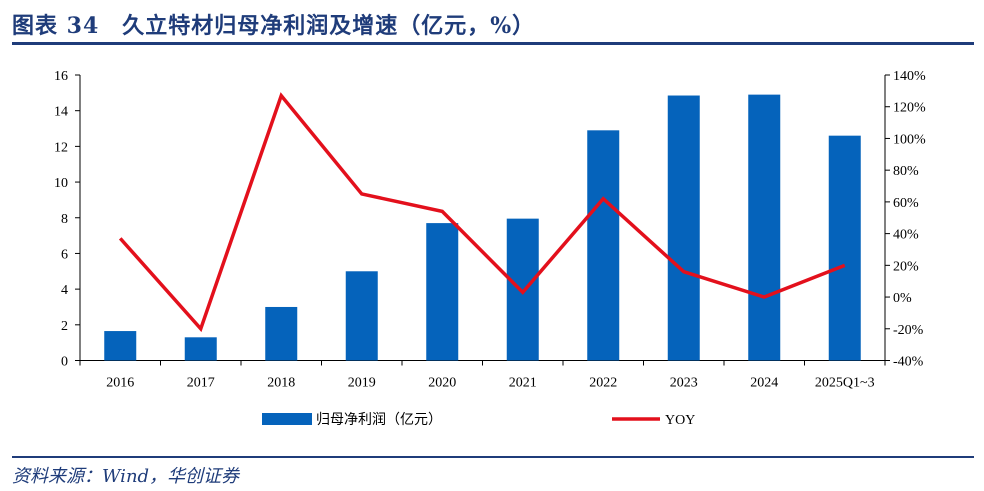 The height and width of the screenshot is (491, 984). What do you see at coordinates (603, 245) in the screenshot?
I see `bar-2022` at bounding box center [603, 245].